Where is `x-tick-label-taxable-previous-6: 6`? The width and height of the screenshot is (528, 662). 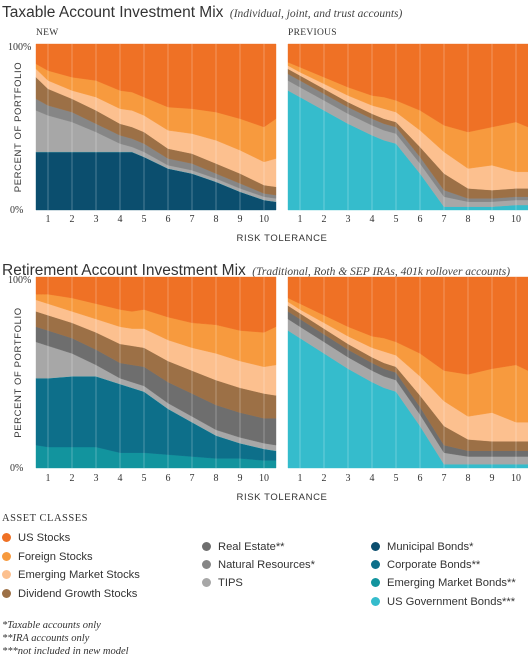 x-tick-label-taxable-previous-6: 6 is located at coordinates (420, 219).